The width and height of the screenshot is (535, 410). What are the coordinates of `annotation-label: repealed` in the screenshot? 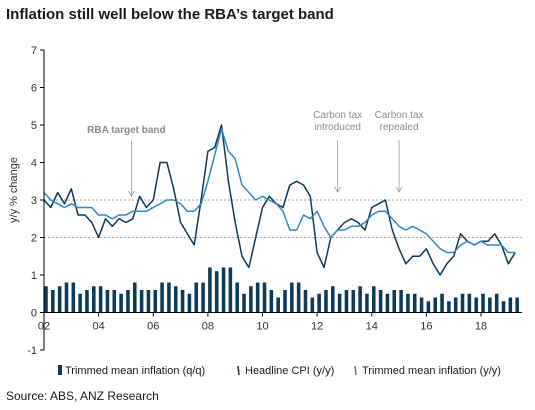 It's located at (399, 127).